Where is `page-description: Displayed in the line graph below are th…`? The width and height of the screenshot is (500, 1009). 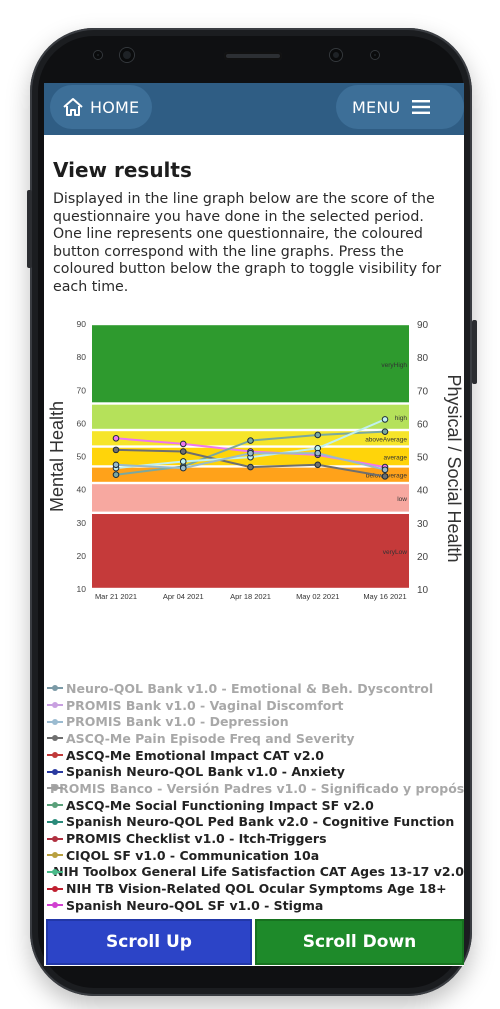 page-description: Displayed in the line graph below are th… is located at coordinates (247, 243).